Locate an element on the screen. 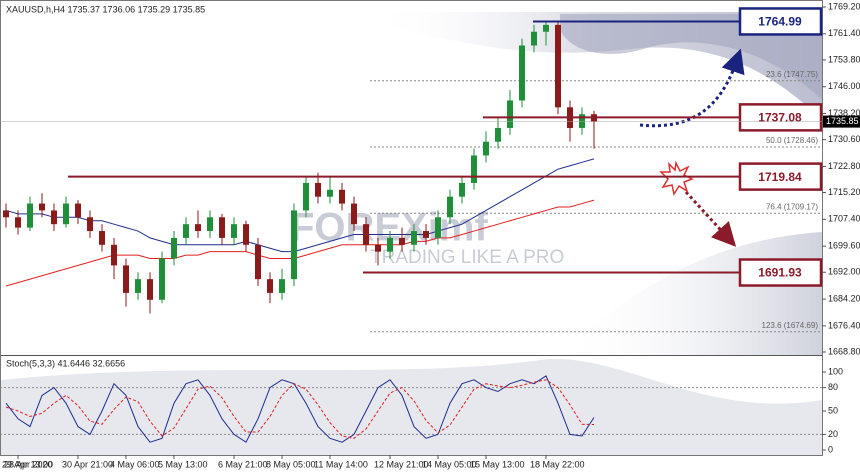  level-label: 1691.93 is located at coordinates (780, 273).